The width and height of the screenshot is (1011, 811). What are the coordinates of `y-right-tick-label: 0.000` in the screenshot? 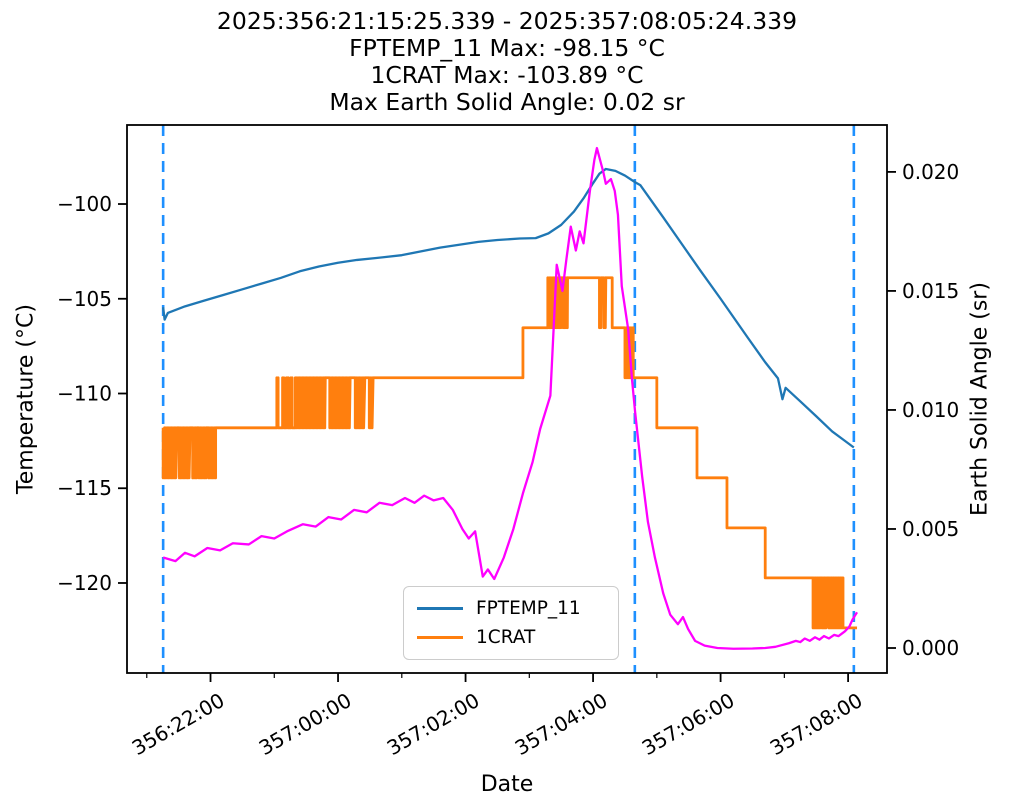 It's located at (930, 648).